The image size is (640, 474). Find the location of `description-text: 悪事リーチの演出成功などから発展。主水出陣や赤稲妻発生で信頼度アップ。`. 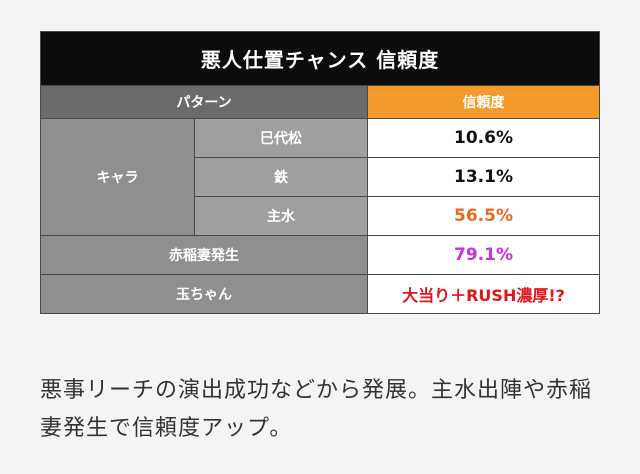

description-text: 悪事リーチの演出成功などから発展。主水出陣や赤稲妻発生で信頼度アップ。 is located at coordinates (316, 409).